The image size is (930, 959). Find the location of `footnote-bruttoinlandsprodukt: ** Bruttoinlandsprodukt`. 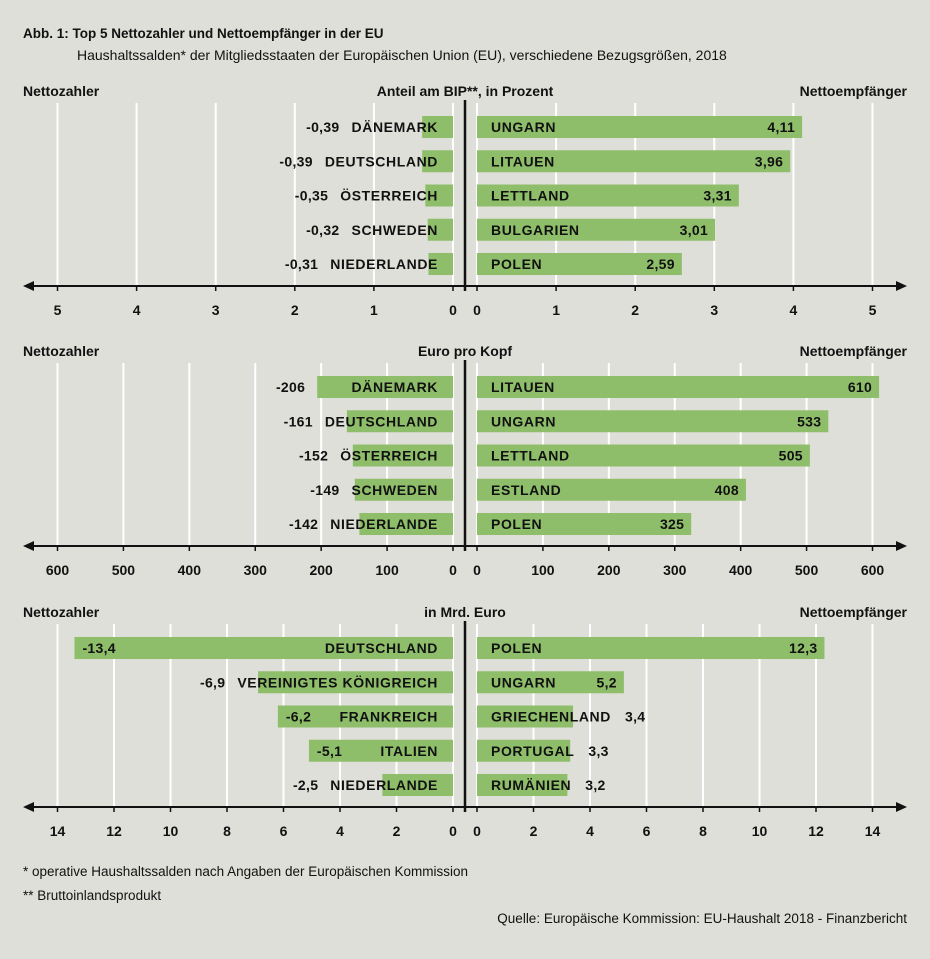

footnote-bruttoinlandsprodukt: ** Bruttoinlandsprodukt is located at coordinates (92, 895).